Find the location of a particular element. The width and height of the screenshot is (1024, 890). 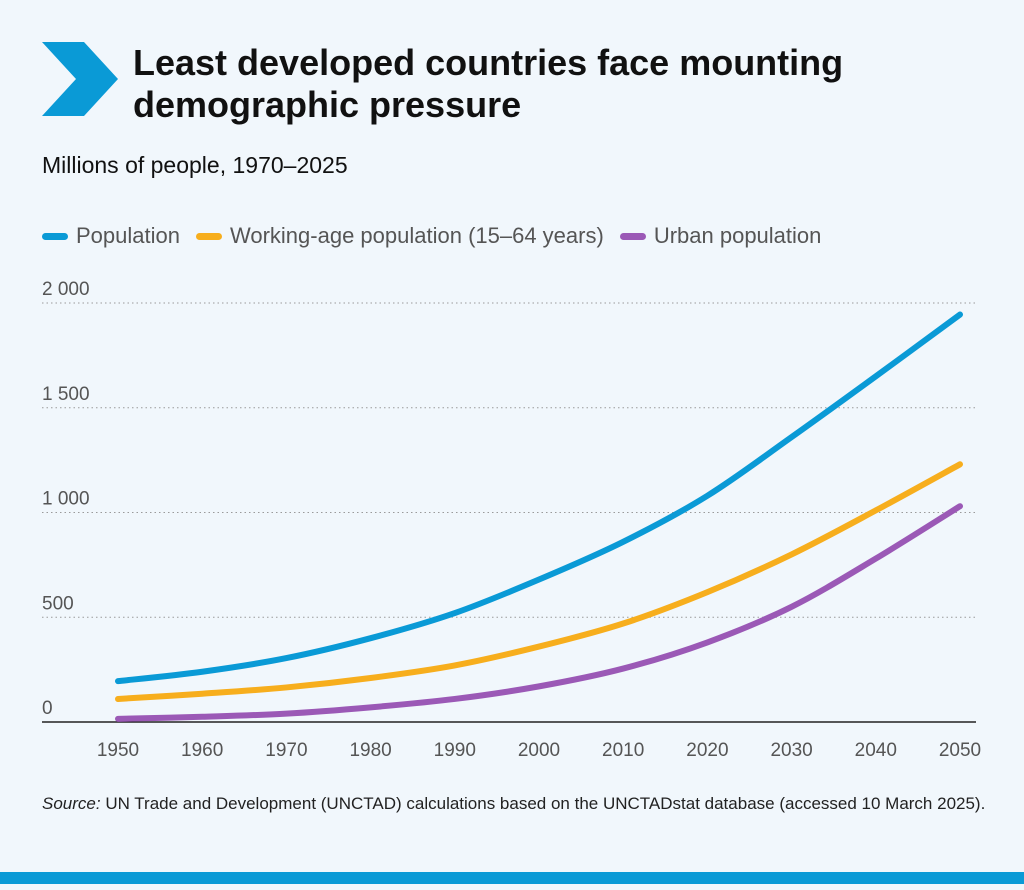

x-tick-label: 2010 is located at coordinates (623, 750).